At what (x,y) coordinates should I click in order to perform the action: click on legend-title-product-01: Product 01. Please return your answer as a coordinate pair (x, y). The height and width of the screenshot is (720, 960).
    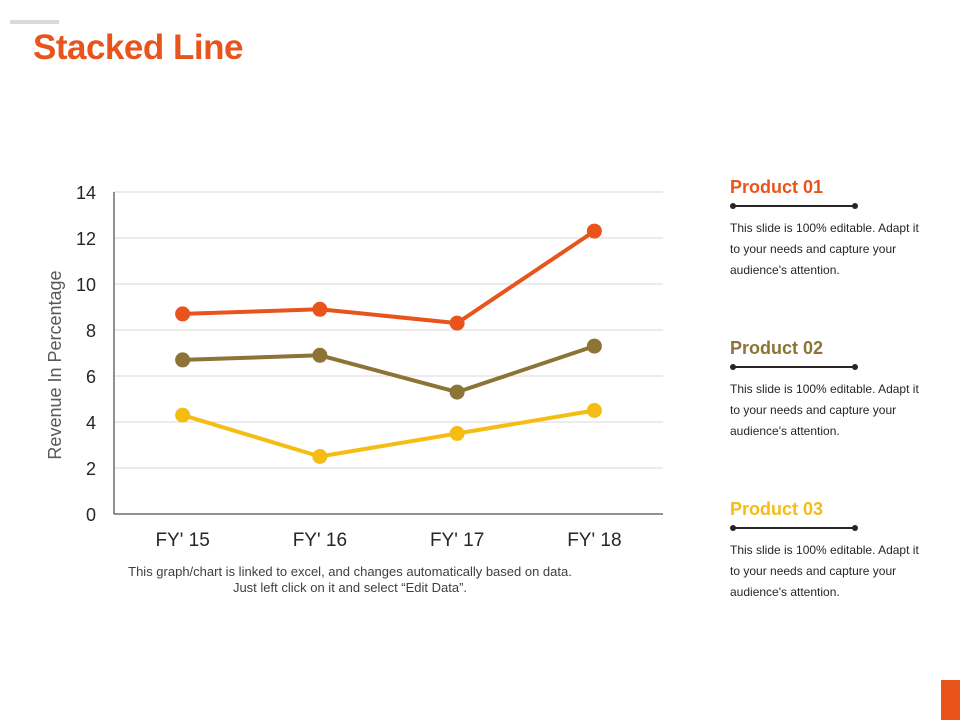
    Looking at the image, I should click on (777, 187).